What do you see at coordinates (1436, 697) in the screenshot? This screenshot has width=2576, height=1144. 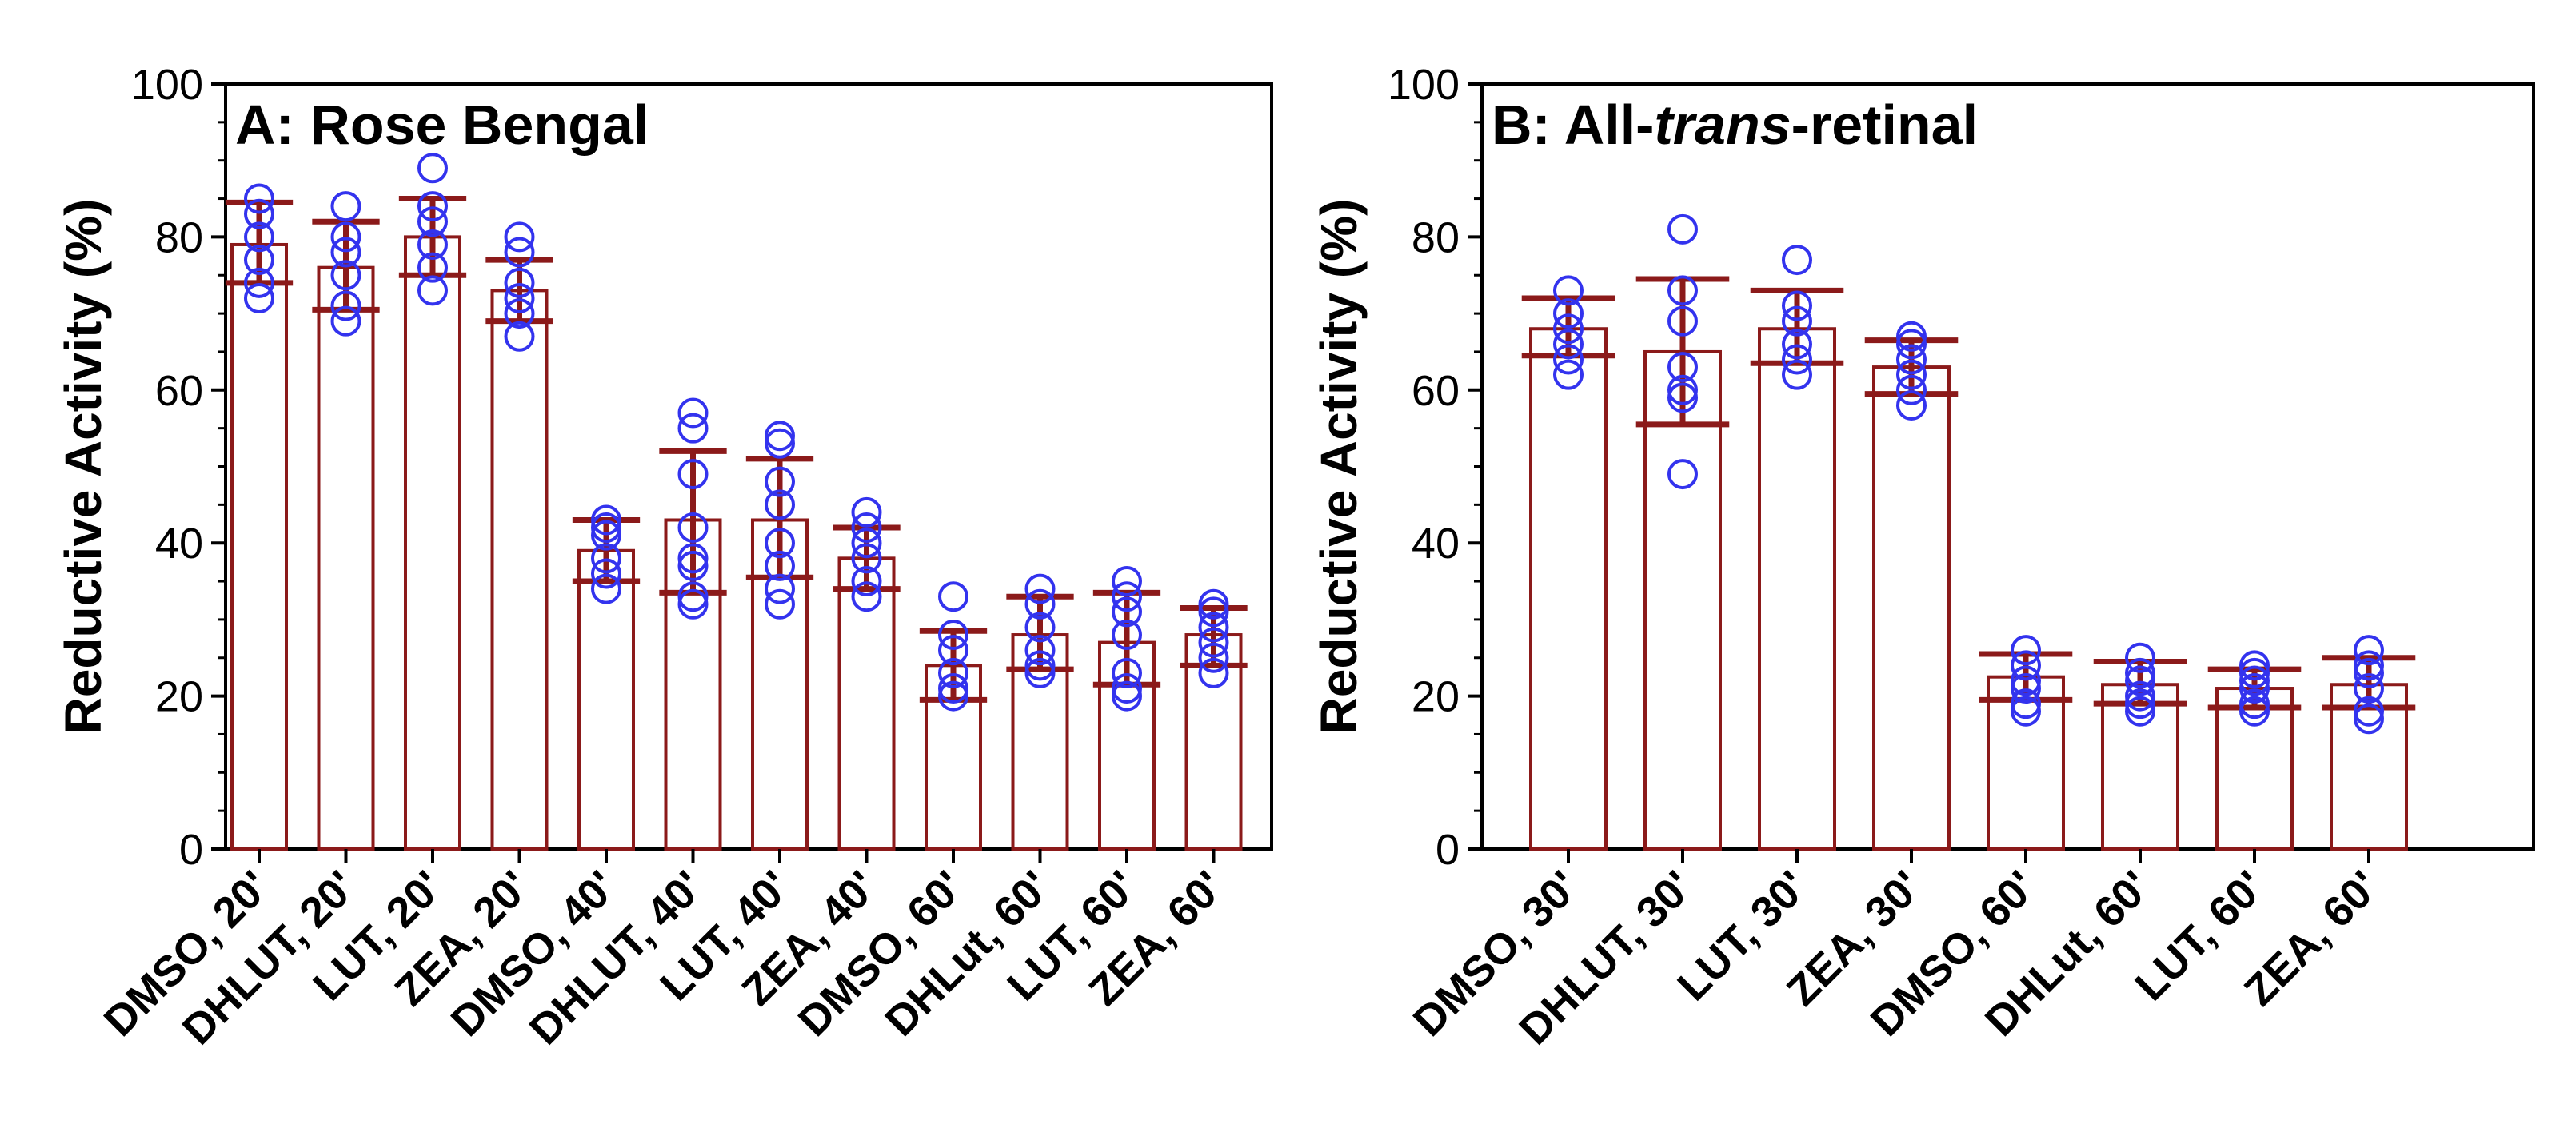 I see `y-tick-label: 20` at bounding box center [1436, 697].